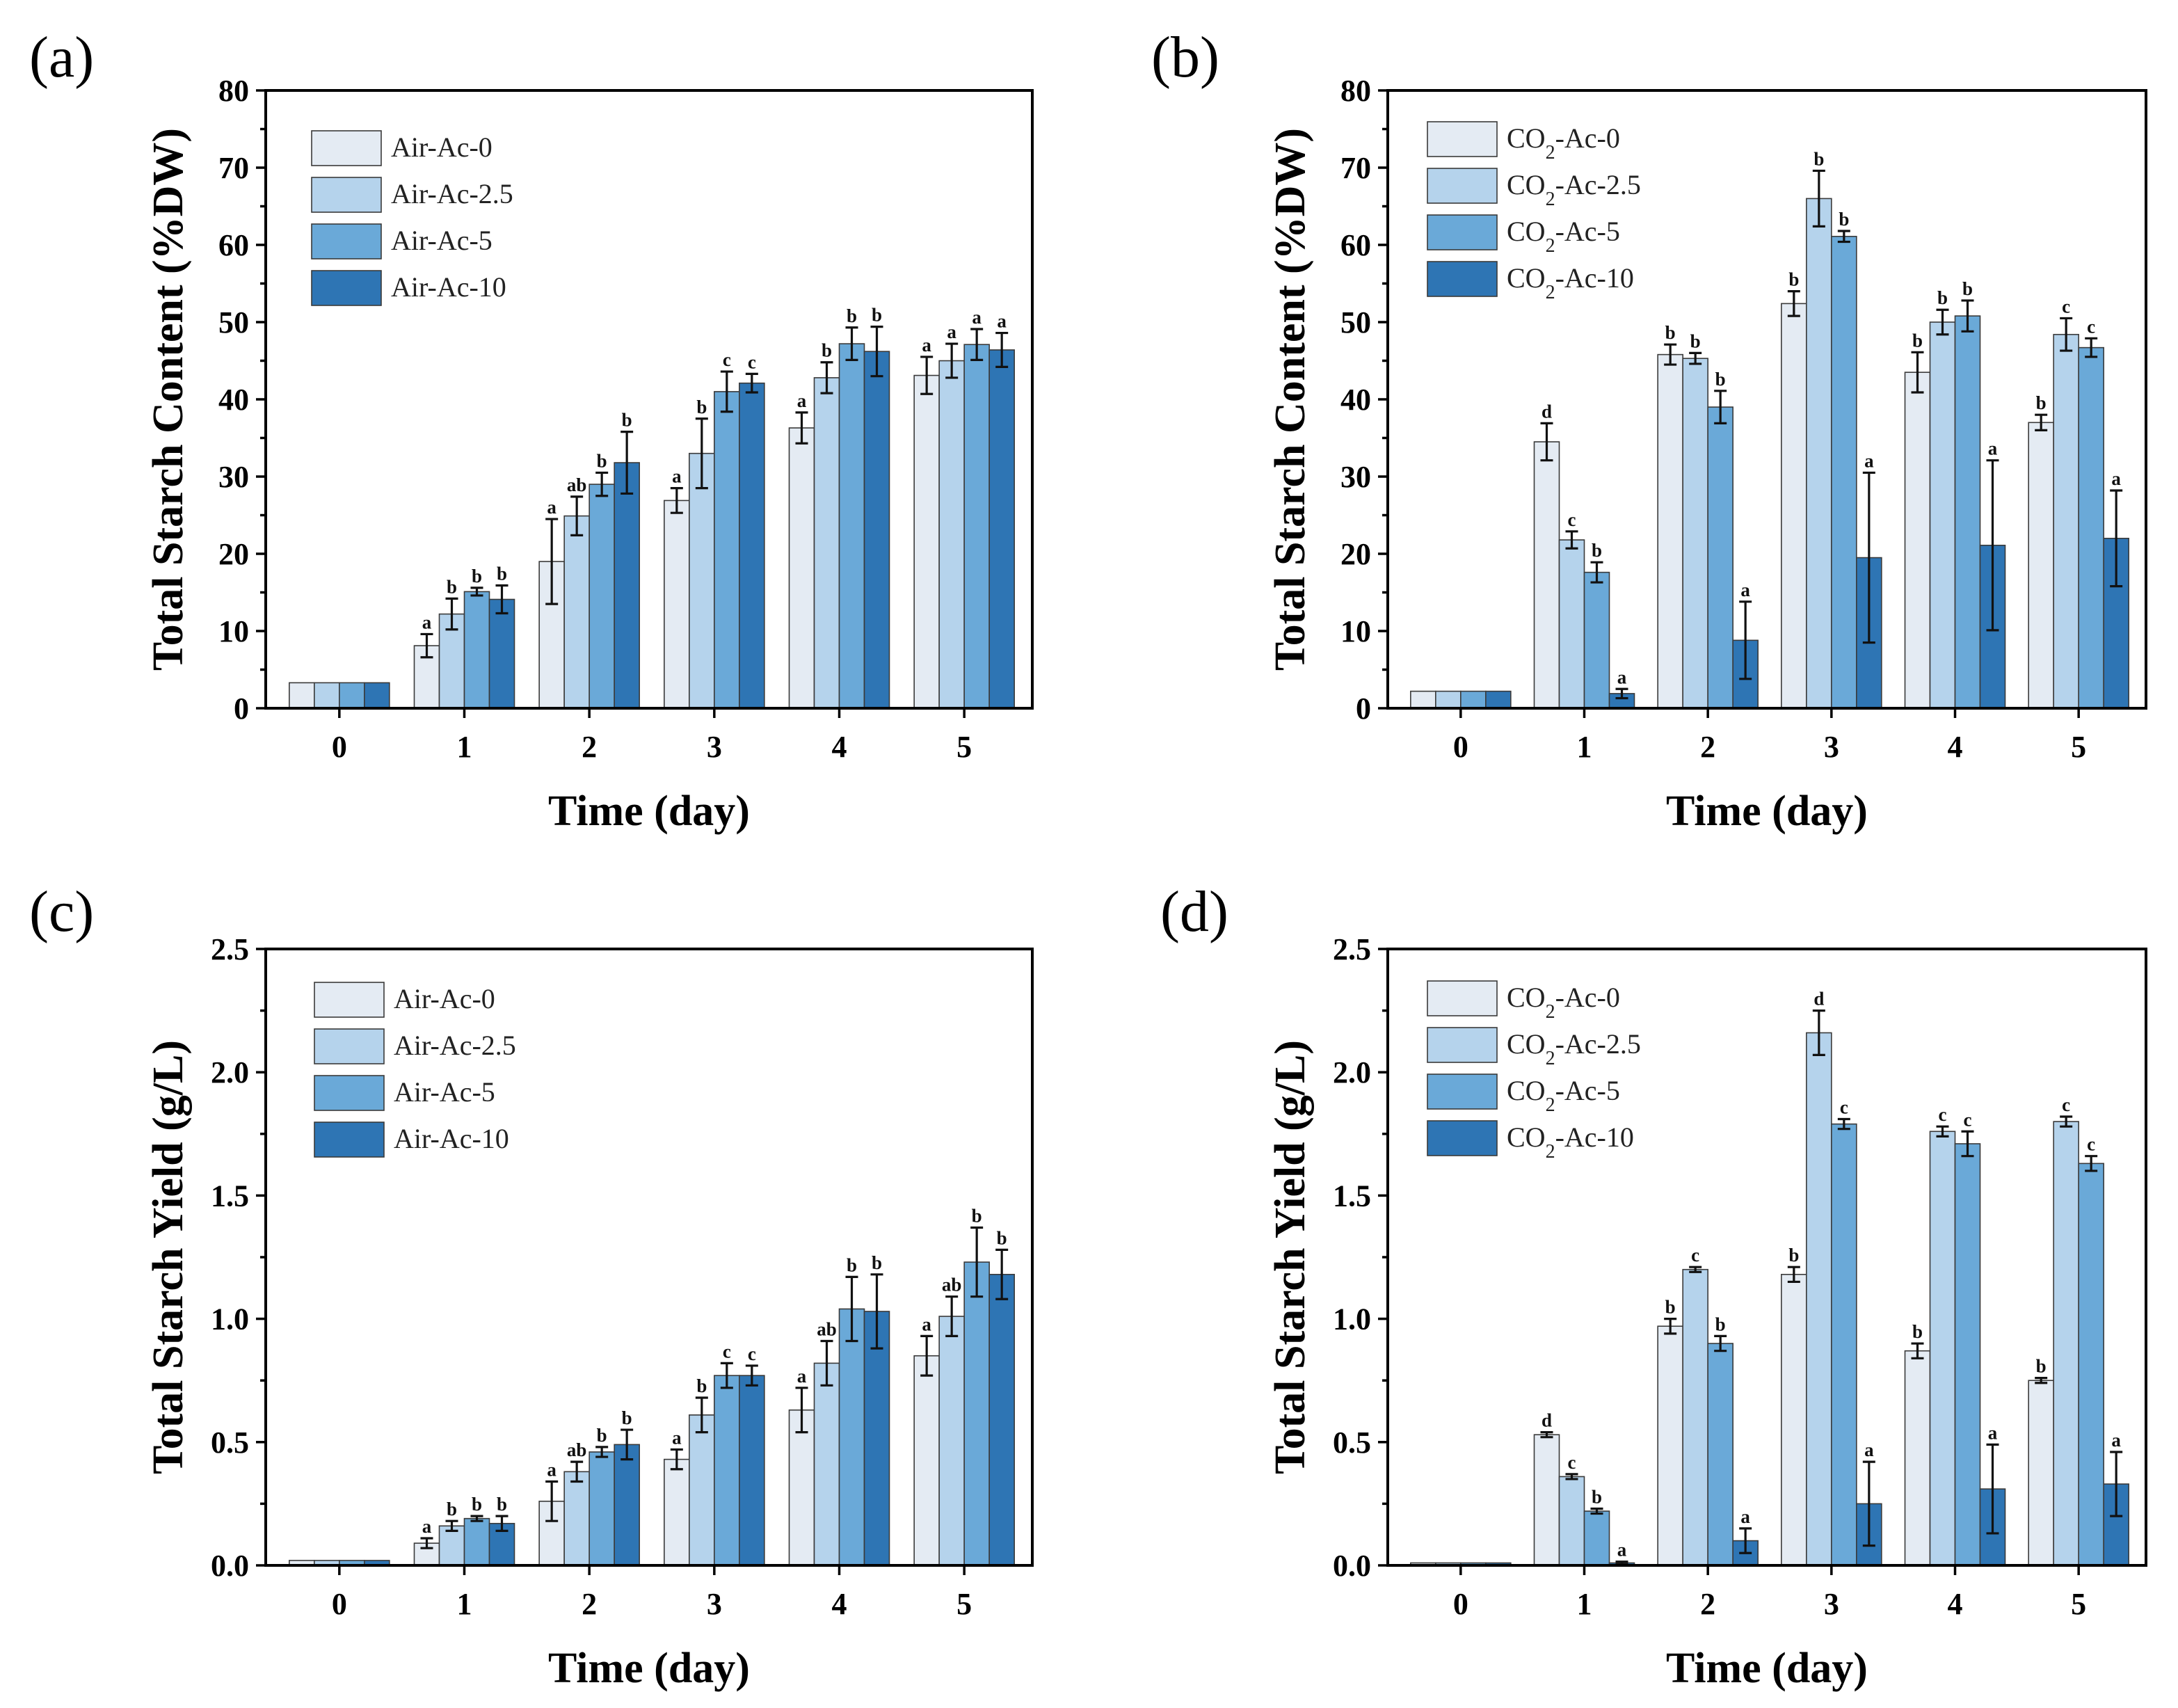  What do you see at coordinates (1563, 1003) in the screenshot?
I see `legend-entry: CO2-Ac-0` at bounding box center [1563, 1003].